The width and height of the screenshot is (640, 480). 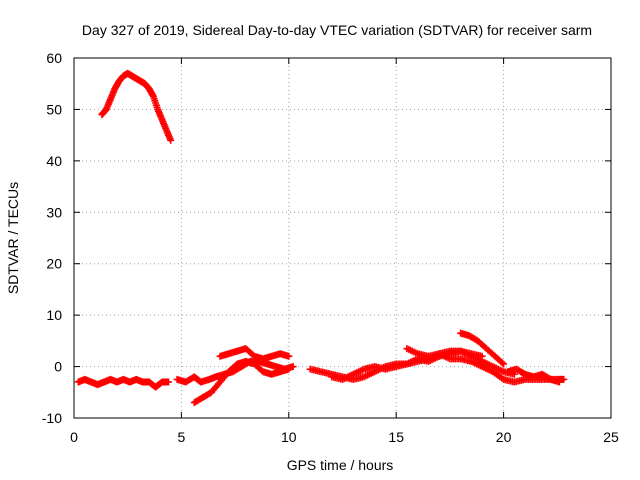 I want to click on x-tick-label: 20, so click(x=504, y=437).